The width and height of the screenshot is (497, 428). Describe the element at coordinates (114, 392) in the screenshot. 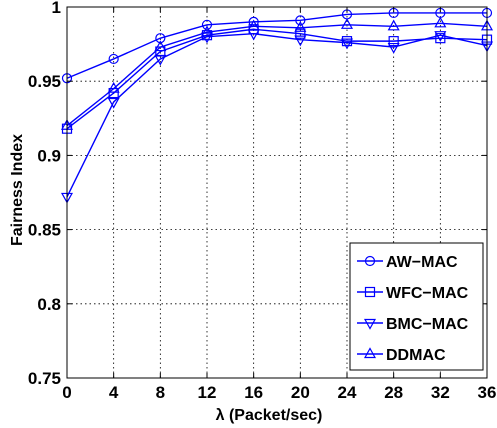

I see `x-tick-label: 4` at that location.